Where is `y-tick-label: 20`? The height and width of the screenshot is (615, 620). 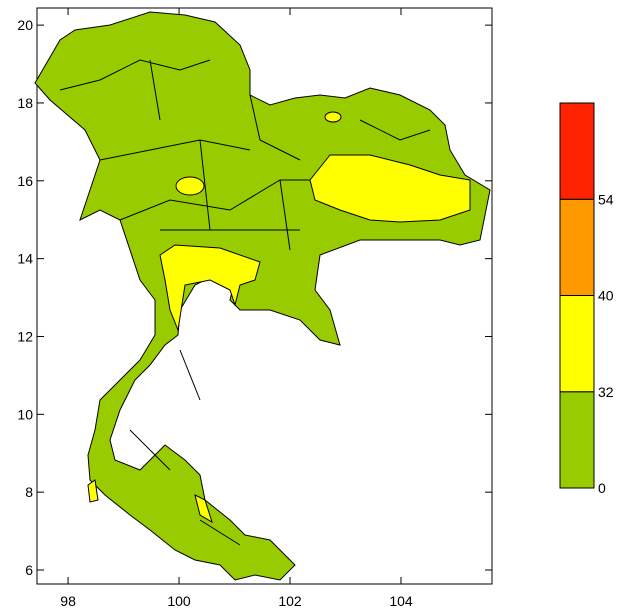 y-tick-label: 20 is located at coordinates (25, 25).